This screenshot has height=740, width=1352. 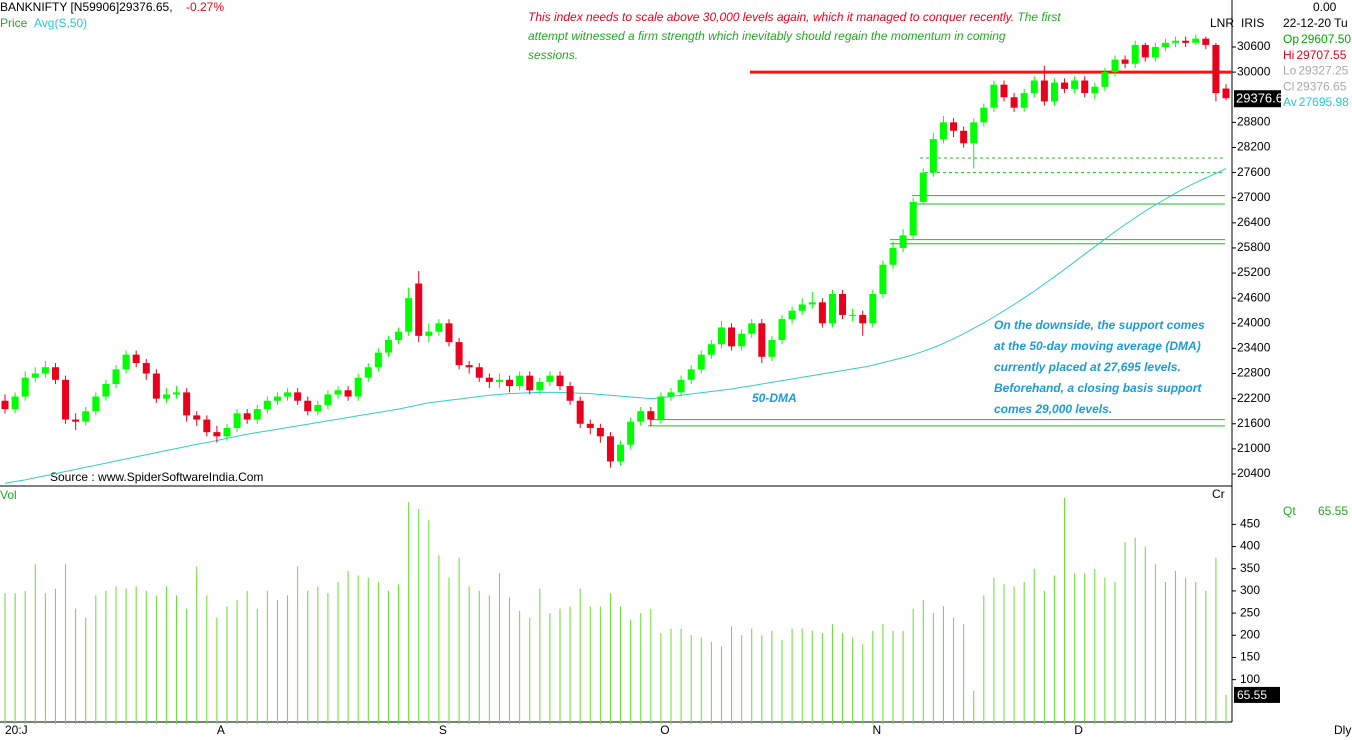 What do you see at coordinates (443, 730) in the screenshot?
I see `x-tick-label: S` at bounding box center [443, 730].